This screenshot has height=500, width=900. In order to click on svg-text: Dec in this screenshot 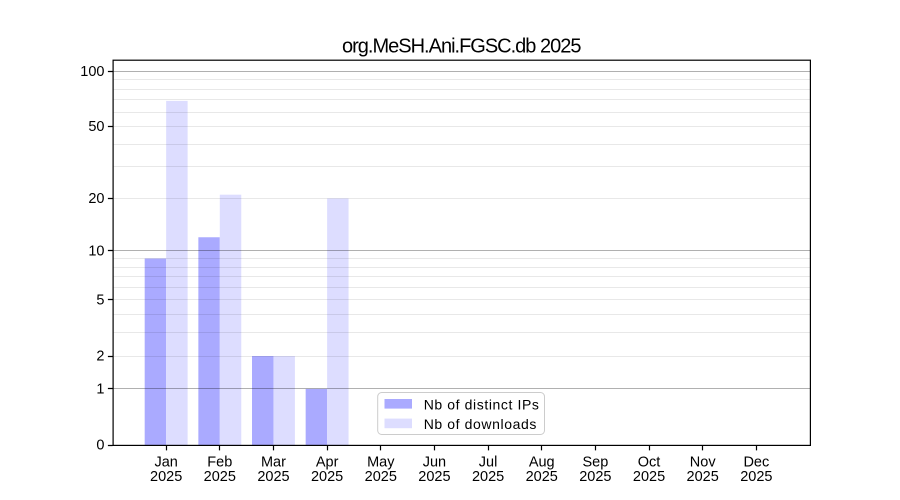, I will do `click(756, 462)`.